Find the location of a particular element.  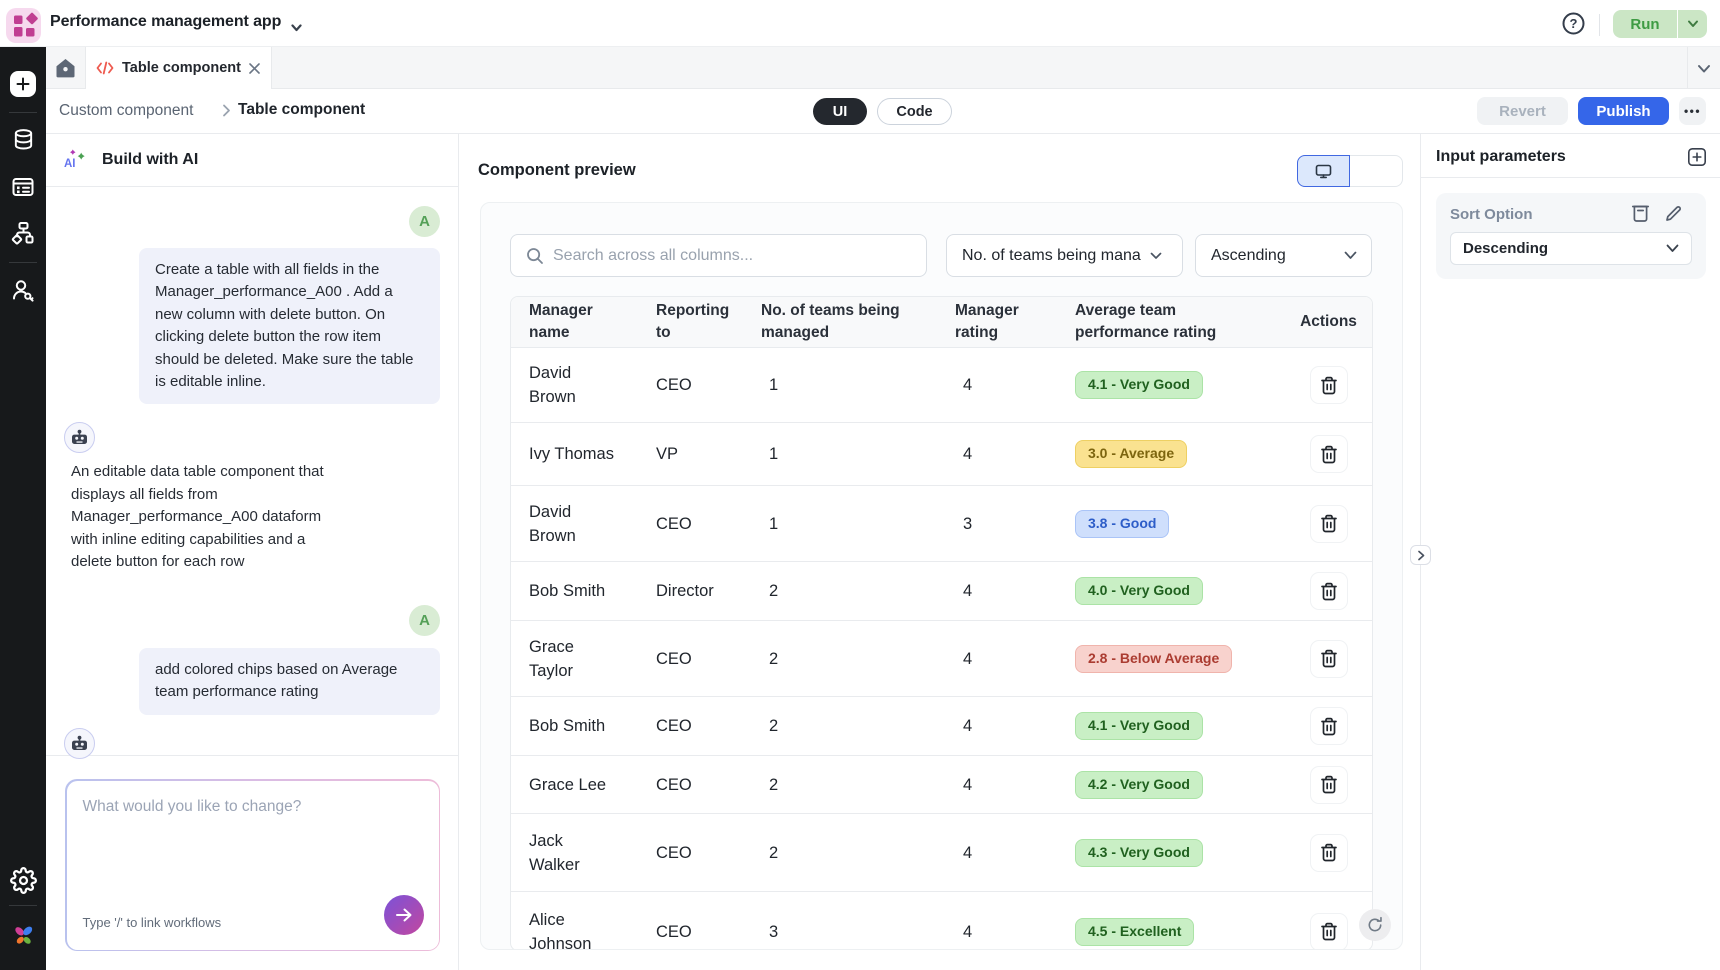

svg-text: AI is located at coordinates (70, 164).